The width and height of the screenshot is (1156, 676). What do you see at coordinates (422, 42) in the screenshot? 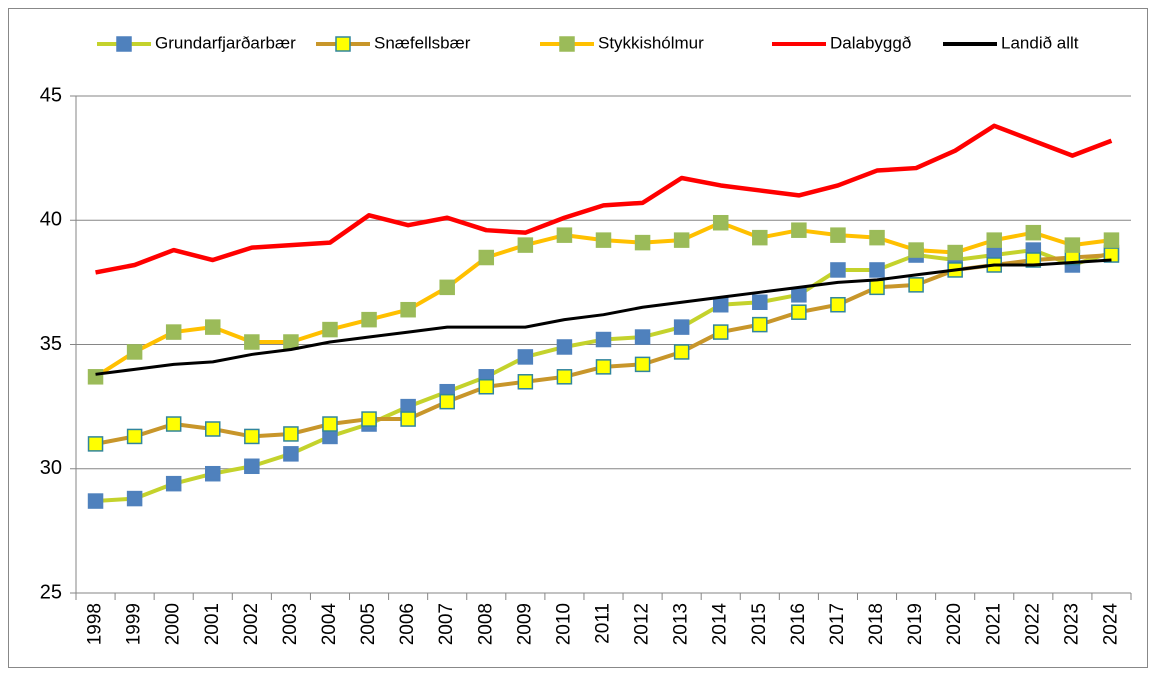
I see `legend-label: Snæfellsbær` at bounding box center [422, 42].